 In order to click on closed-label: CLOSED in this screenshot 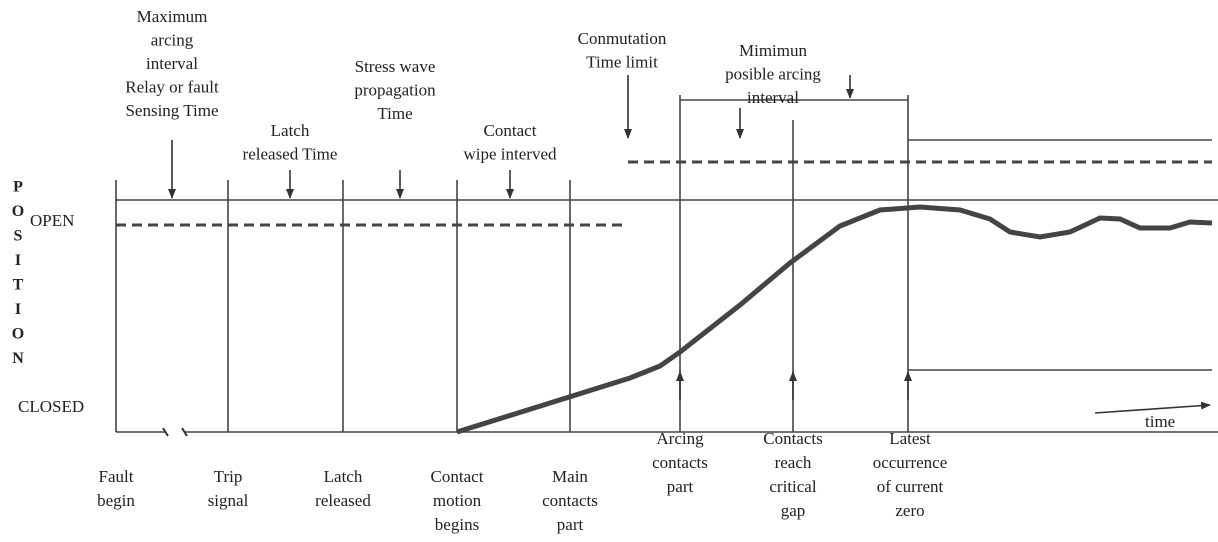, I will do `click(51, 406)`.